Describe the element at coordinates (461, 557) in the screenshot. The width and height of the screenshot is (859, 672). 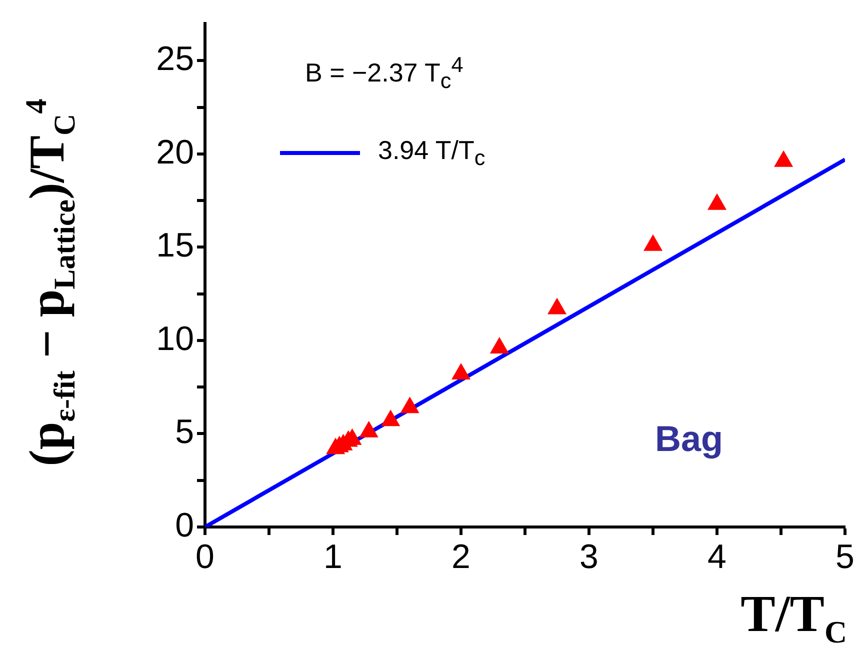
I see `x-tick-label: 2` at that location.